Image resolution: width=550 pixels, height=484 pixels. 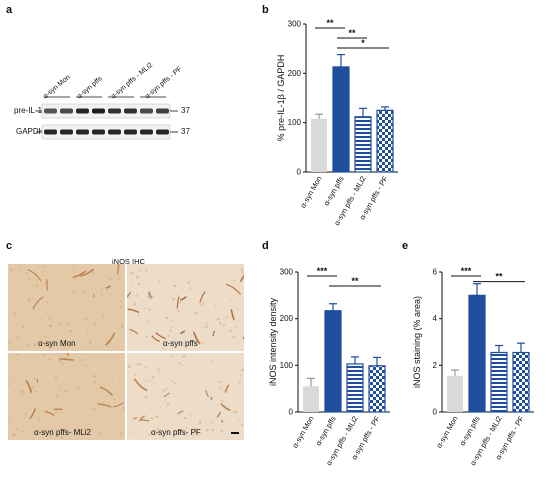 I want to click on panel-letter-a: a, so click(x=9, y=10).